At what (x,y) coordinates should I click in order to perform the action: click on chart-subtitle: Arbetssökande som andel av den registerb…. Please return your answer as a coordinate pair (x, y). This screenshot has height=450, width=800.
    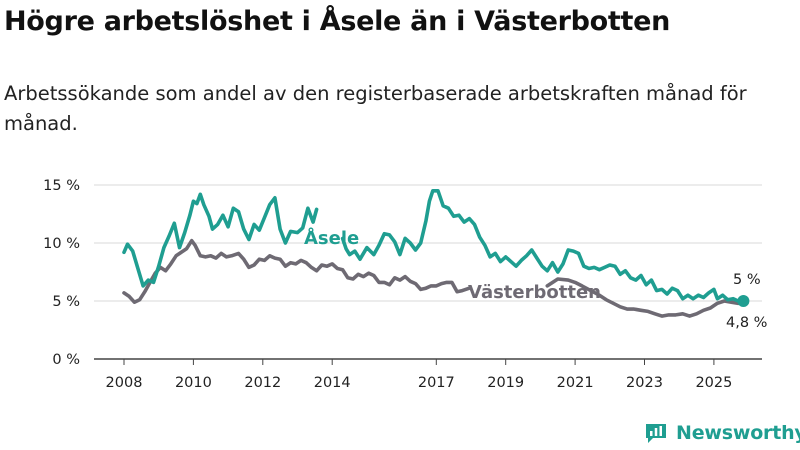
    Looking at the image, I should click on (375, 108).